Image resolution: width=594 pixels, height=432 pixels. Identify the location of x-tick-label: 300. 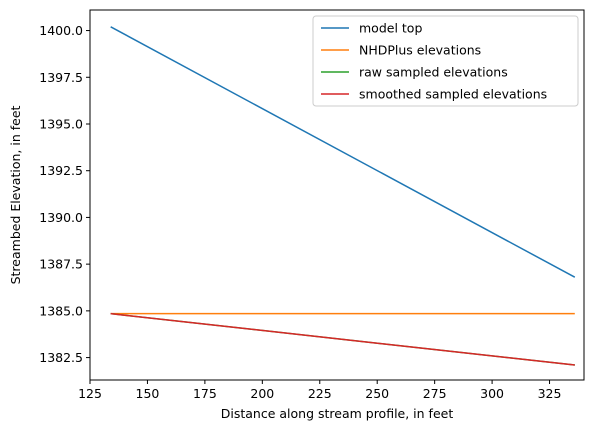
(492, 393).